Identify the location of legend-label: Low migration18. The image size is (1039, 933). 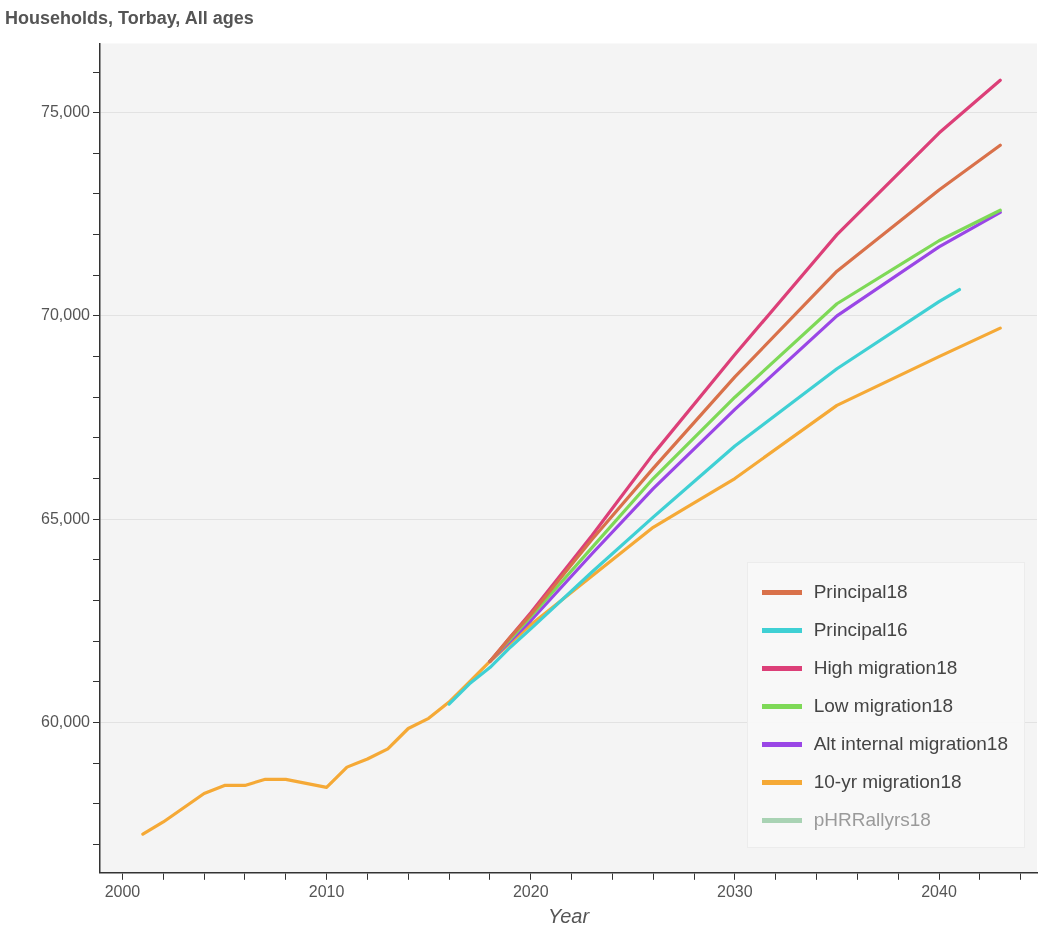
(883, 706).